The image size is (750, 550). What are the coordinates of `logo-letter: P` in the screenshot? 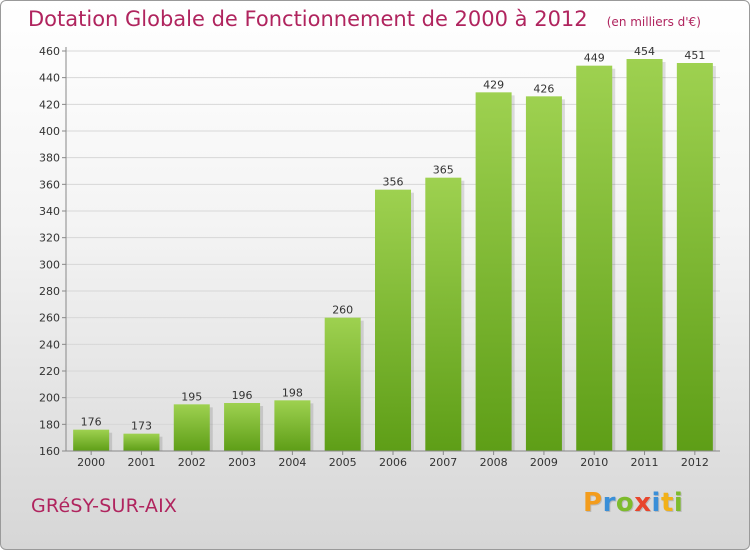 It's located at (593, 503).